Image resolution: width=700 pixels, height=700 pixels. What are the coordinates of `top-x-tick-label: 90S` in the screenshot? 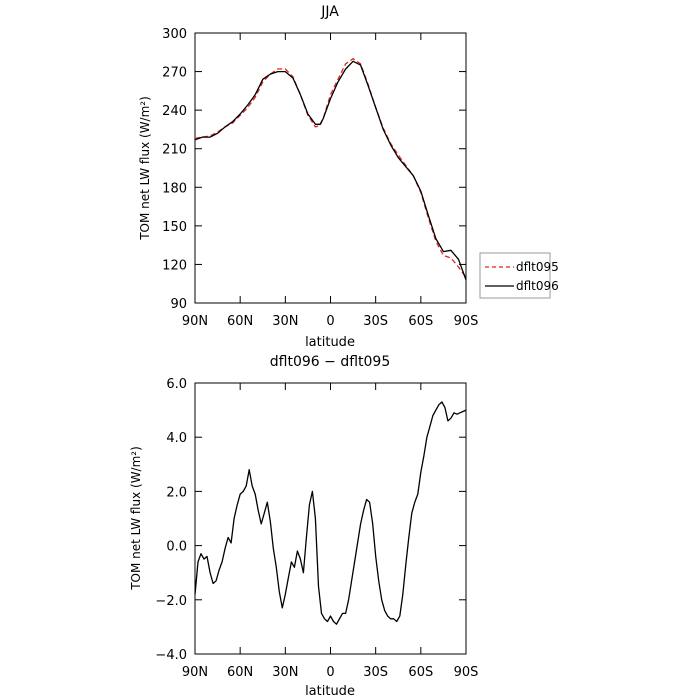 It's located at (466, 321).